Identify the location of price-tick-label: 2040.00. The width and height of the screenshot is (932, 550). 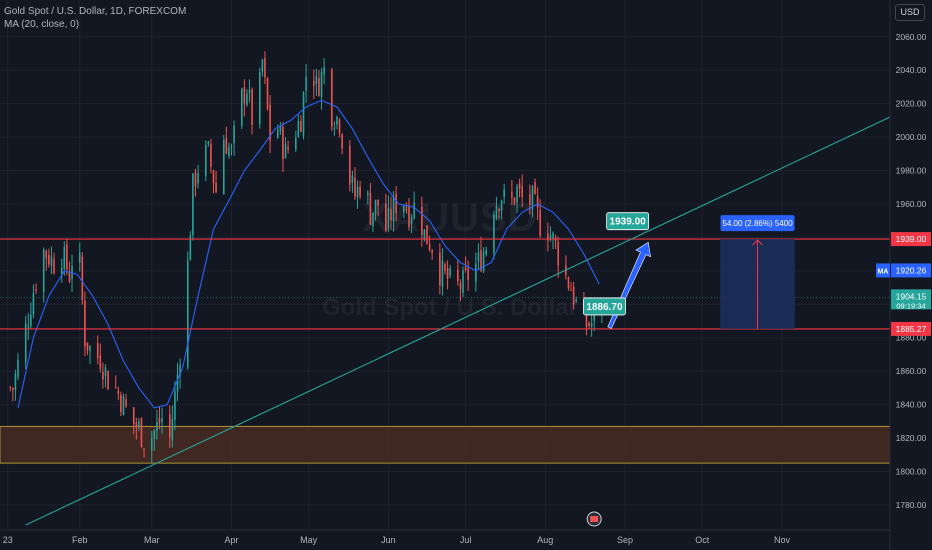
(911, 70).